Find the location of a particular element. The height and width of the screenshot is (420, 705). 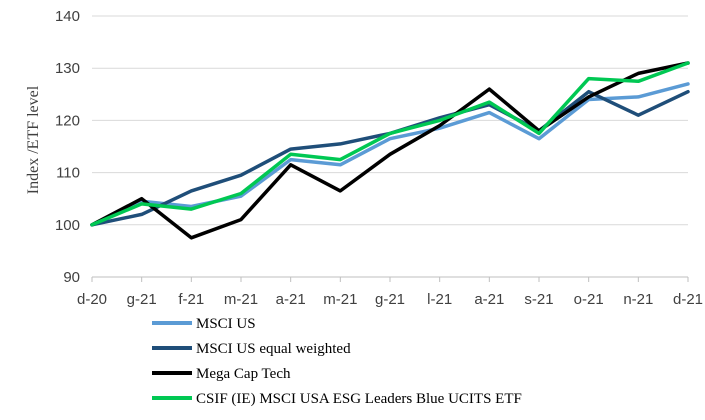

y-tick-label: 100 is located at coordinates (67, 225).